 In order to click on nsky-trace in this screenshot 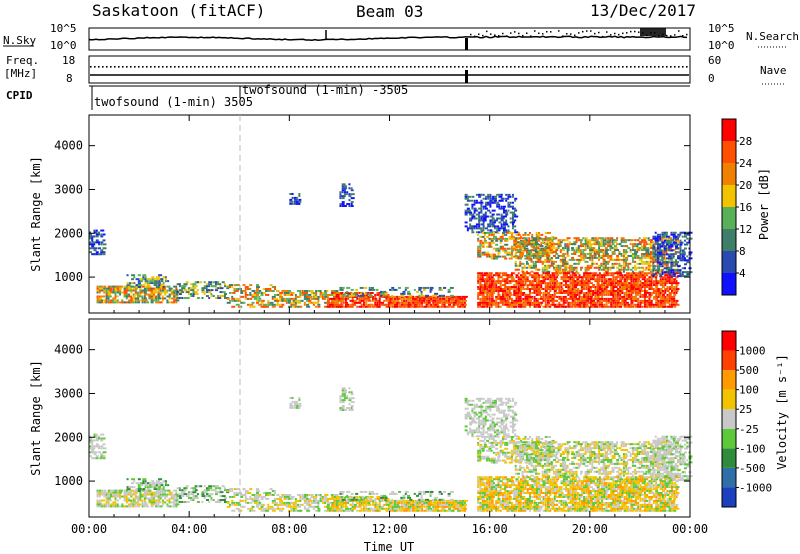, I will do `click(388, 39)`.